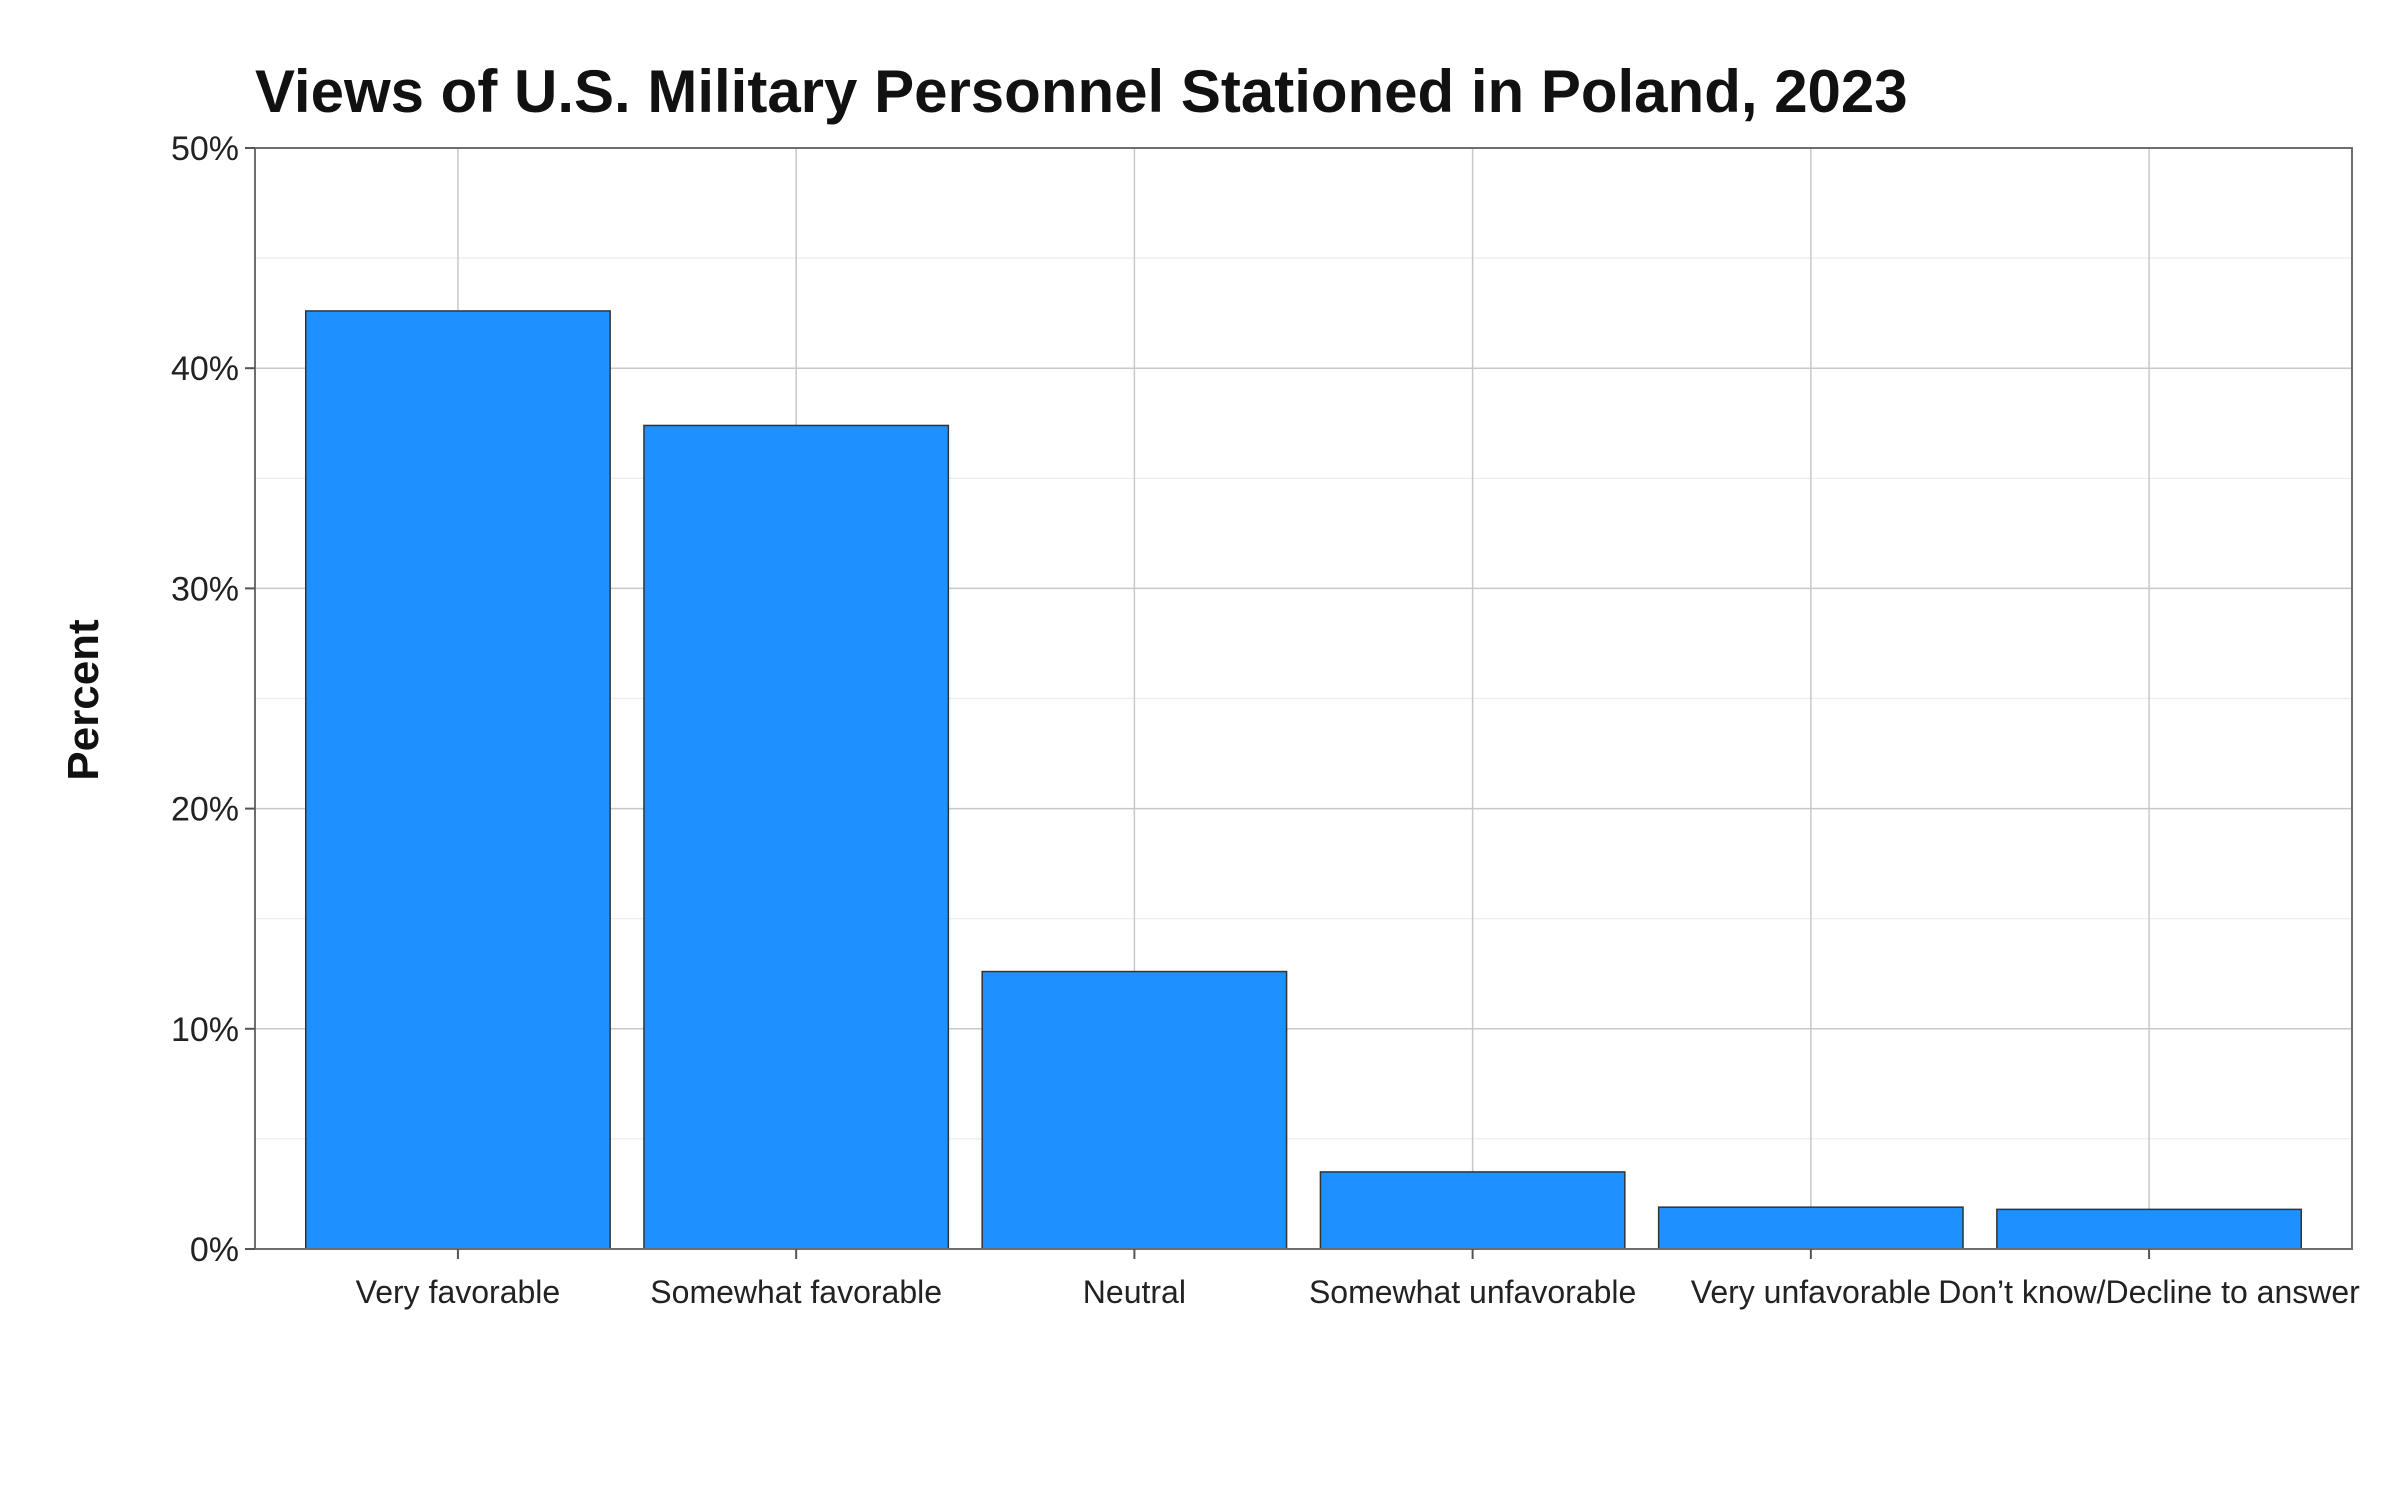  I want to click on y-tick-label: 50%, so click(205, 149).